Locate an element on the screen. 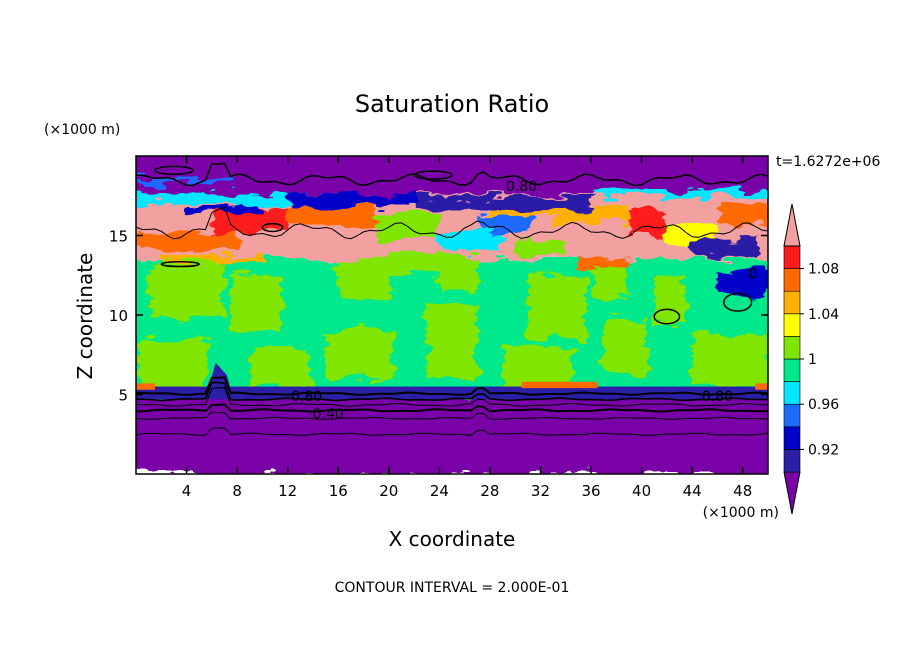 The image size is (904, 654). contour-label: 0 is located at coordinates (752, 275).